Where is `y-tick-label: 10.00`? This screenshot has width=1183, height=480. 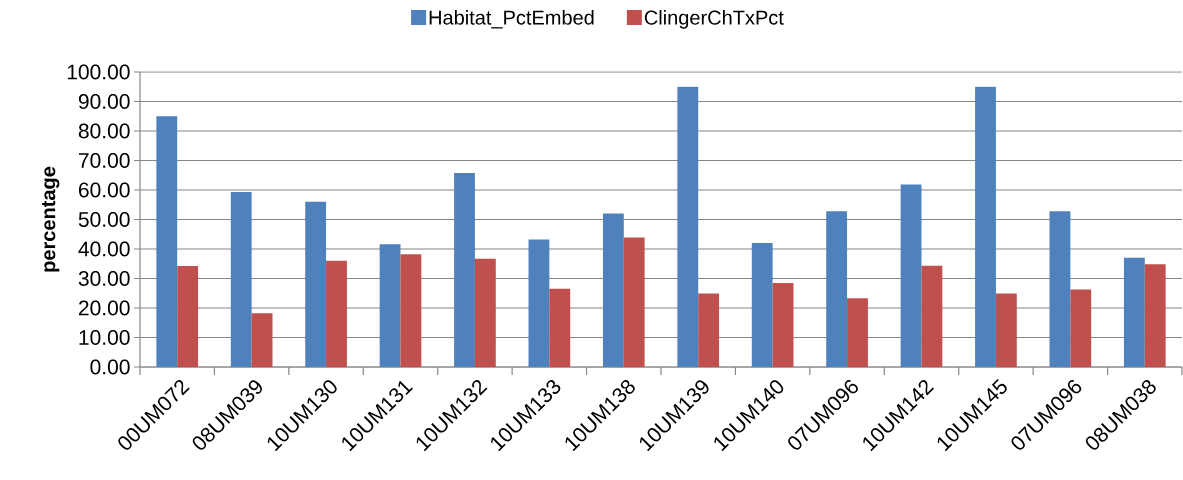 y-tick-label: 10.00 is located at coordinates (104, 337).